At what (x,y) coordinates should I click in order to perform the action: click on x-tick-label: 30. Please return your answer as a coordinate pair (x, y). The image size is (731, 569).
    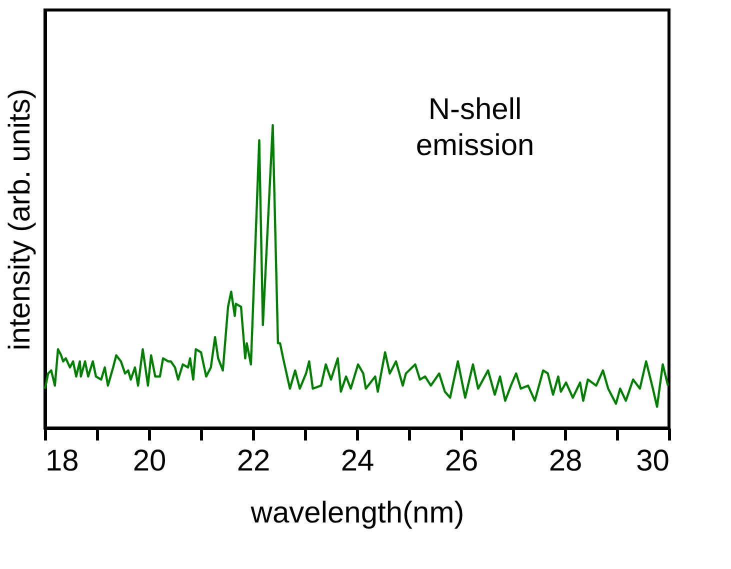
    Looking at the image, I should click on (653, 461).